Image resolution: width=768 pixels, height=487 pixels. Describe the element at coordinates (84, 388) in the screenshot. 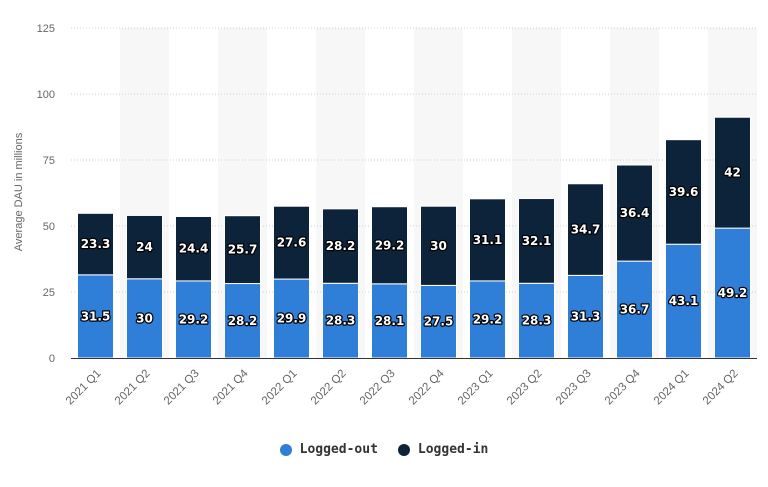

I see `x-tick-label: 2021 Q1` at that location.